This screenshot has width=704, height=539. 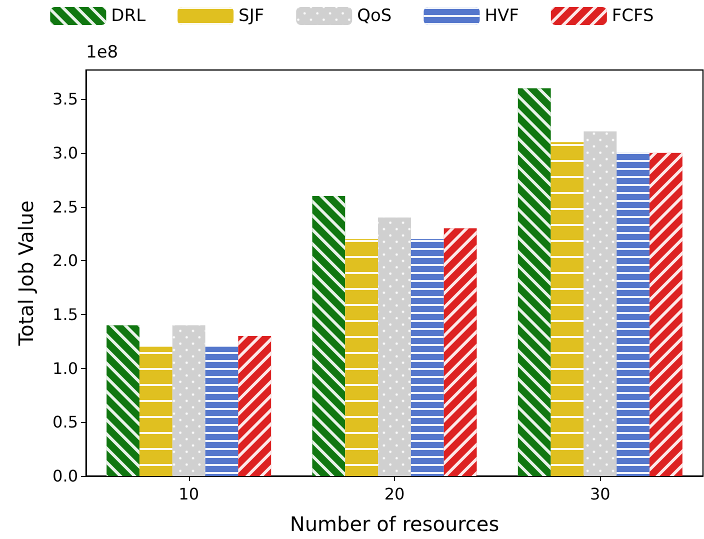 I want to click on y-tick-label: 0.0, so click(x=65, y=476).